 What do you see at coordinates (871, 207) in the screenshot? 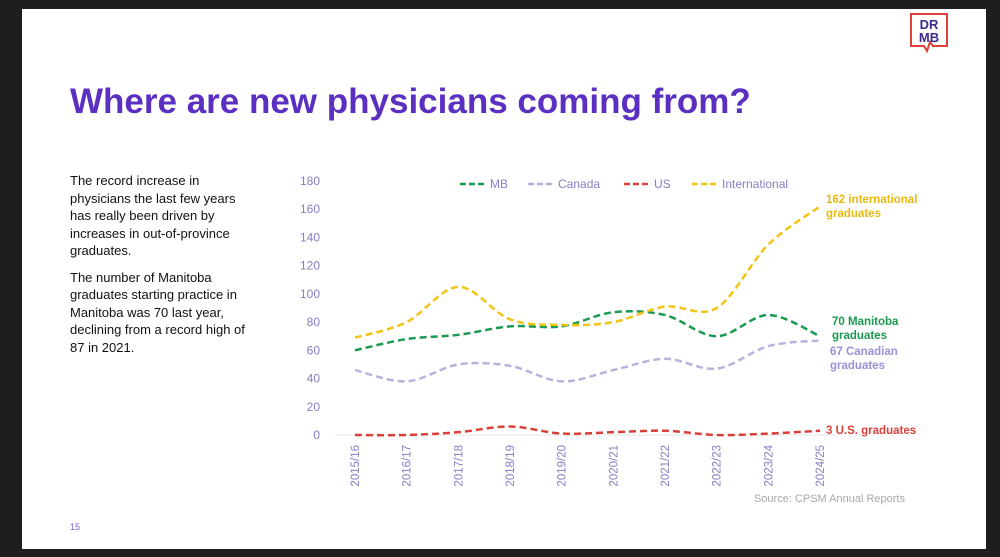
I see `annotation-international: 162 international graduates` at bounding box center [871, 207].